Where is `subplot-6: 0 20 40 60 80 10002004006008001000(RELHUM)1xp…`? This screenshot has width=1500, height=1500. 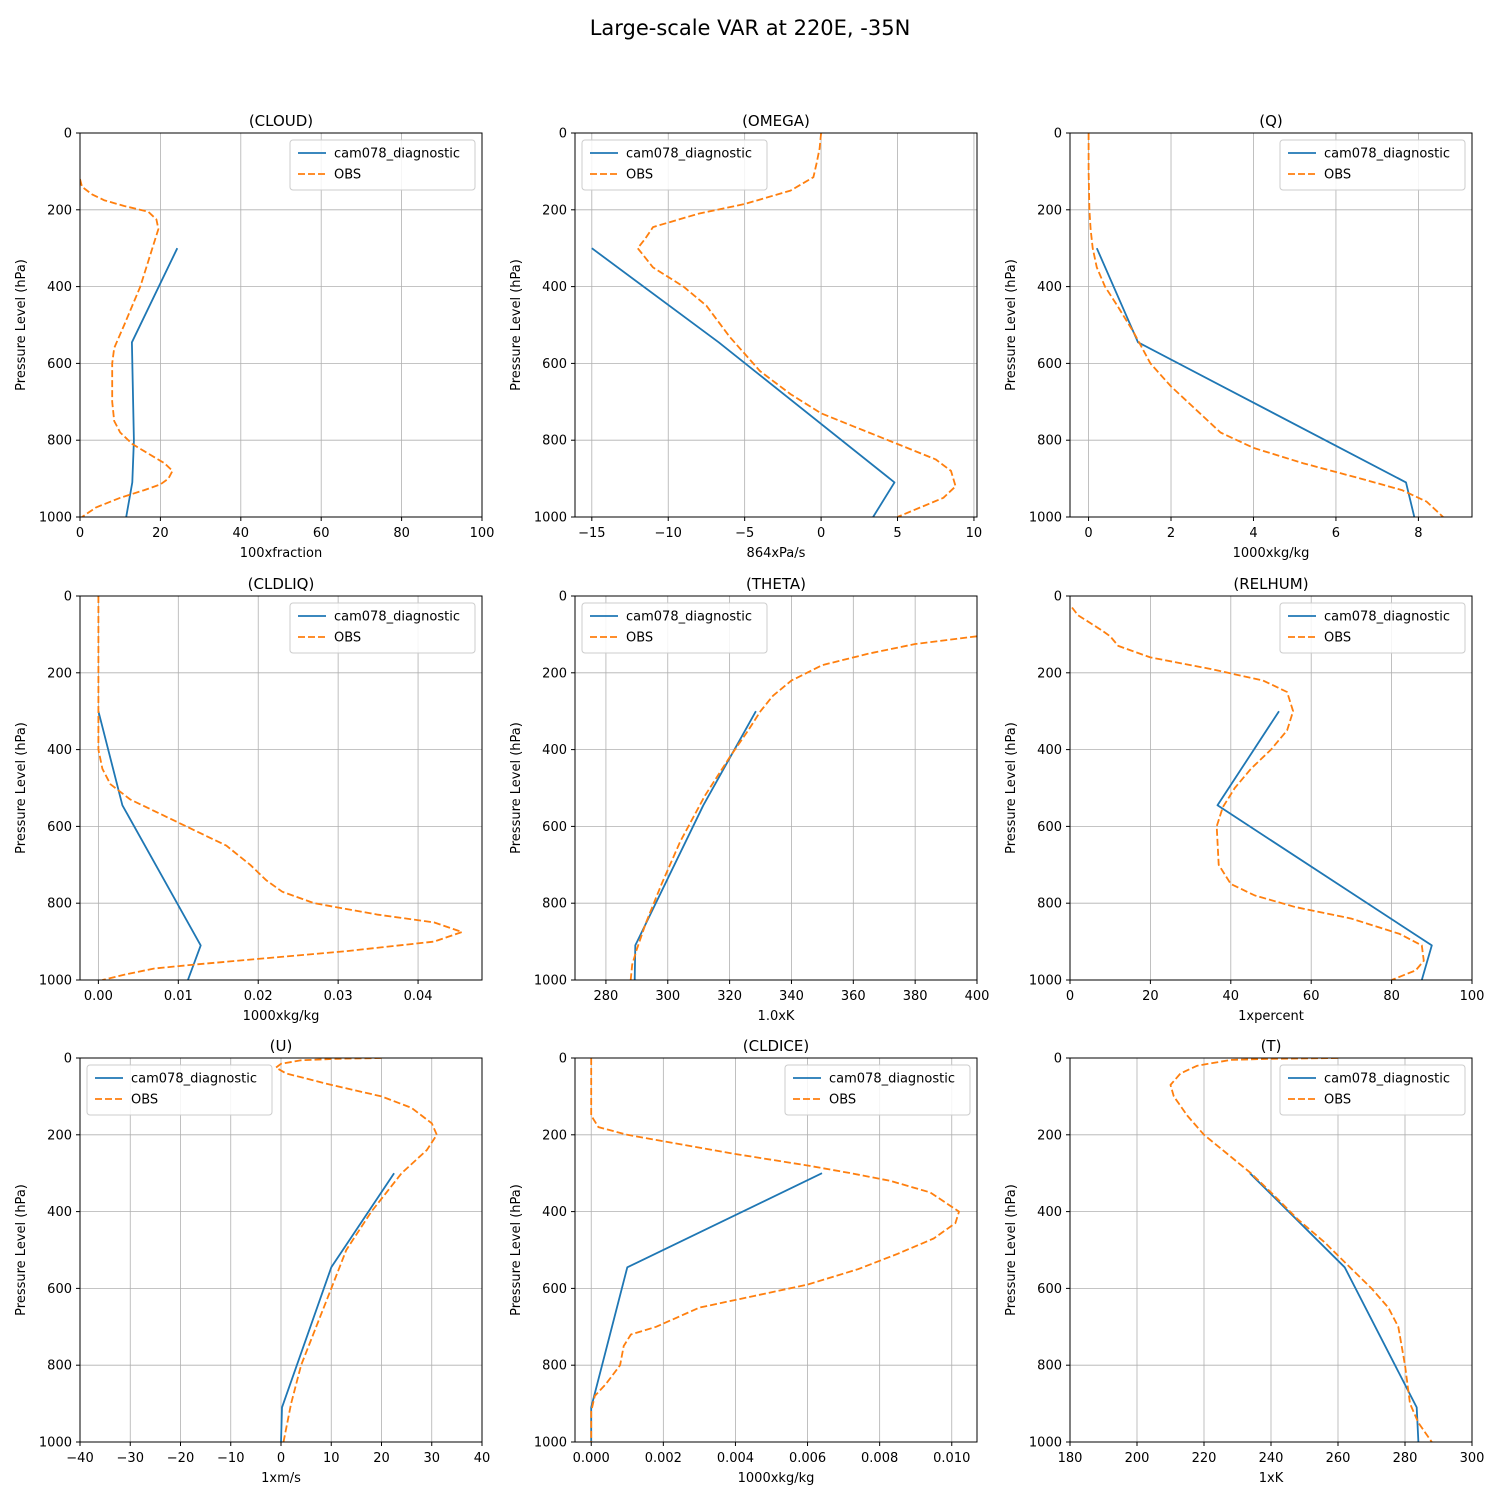 subplot-6: 0 20 40 60 80 10002004006008001000(RELHUM)1xp… is located at coordinates (1244, 799).